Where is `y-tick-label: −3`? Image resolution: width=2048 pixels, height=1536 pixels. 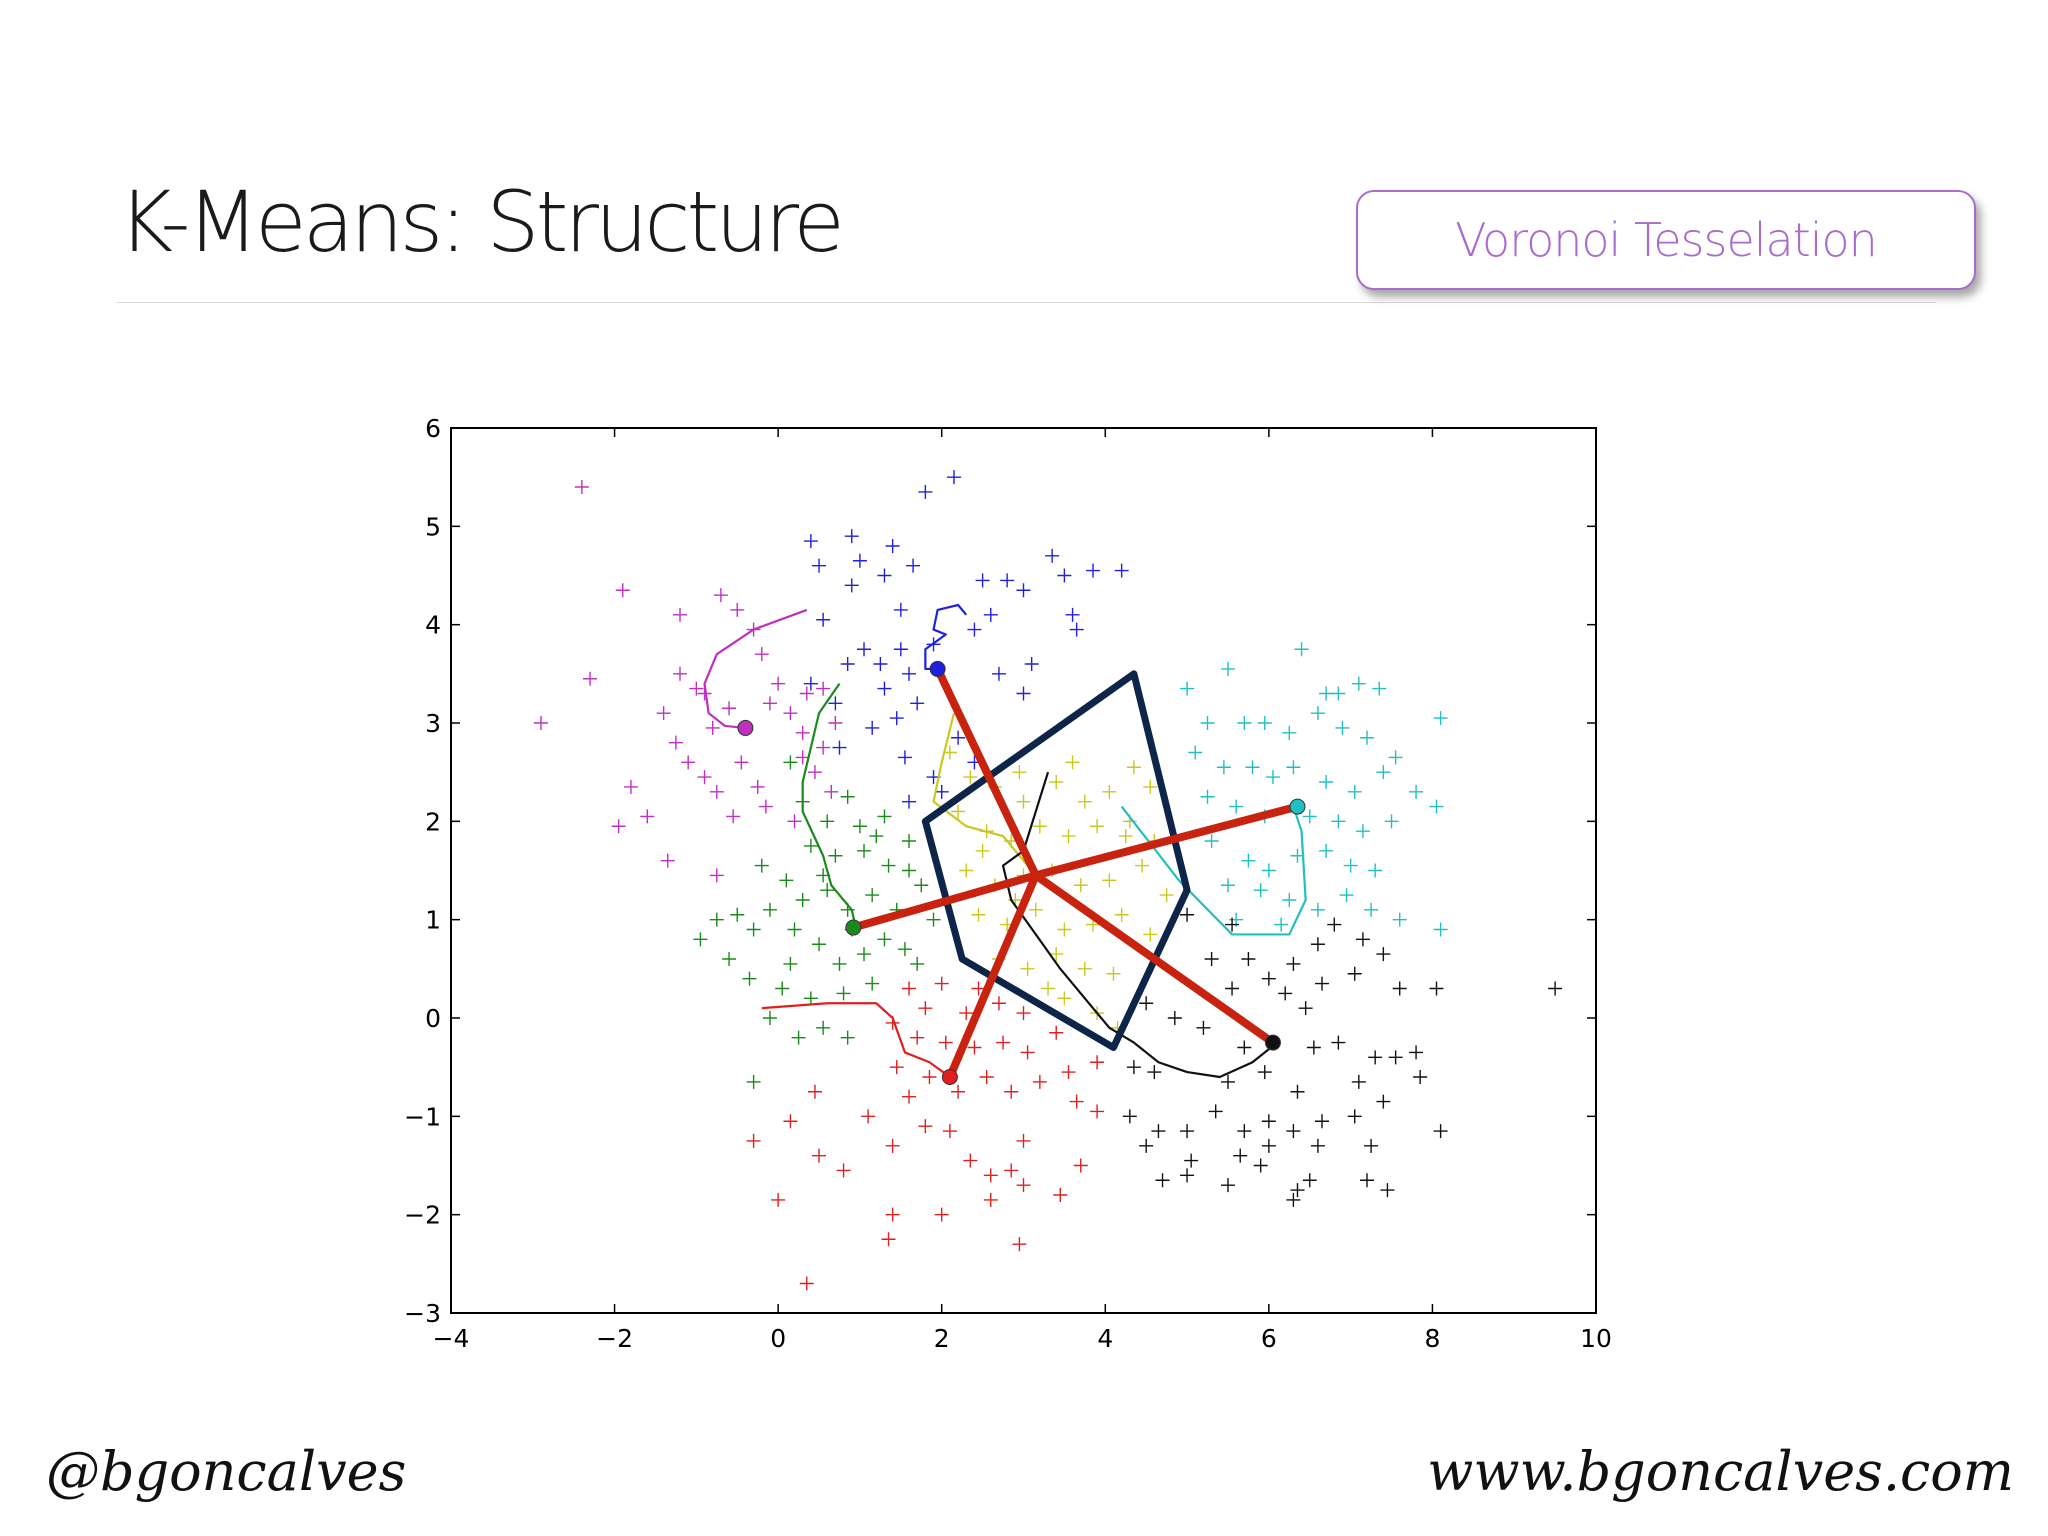 y-tick-label: −3 is located at coordinates (422, 1313).